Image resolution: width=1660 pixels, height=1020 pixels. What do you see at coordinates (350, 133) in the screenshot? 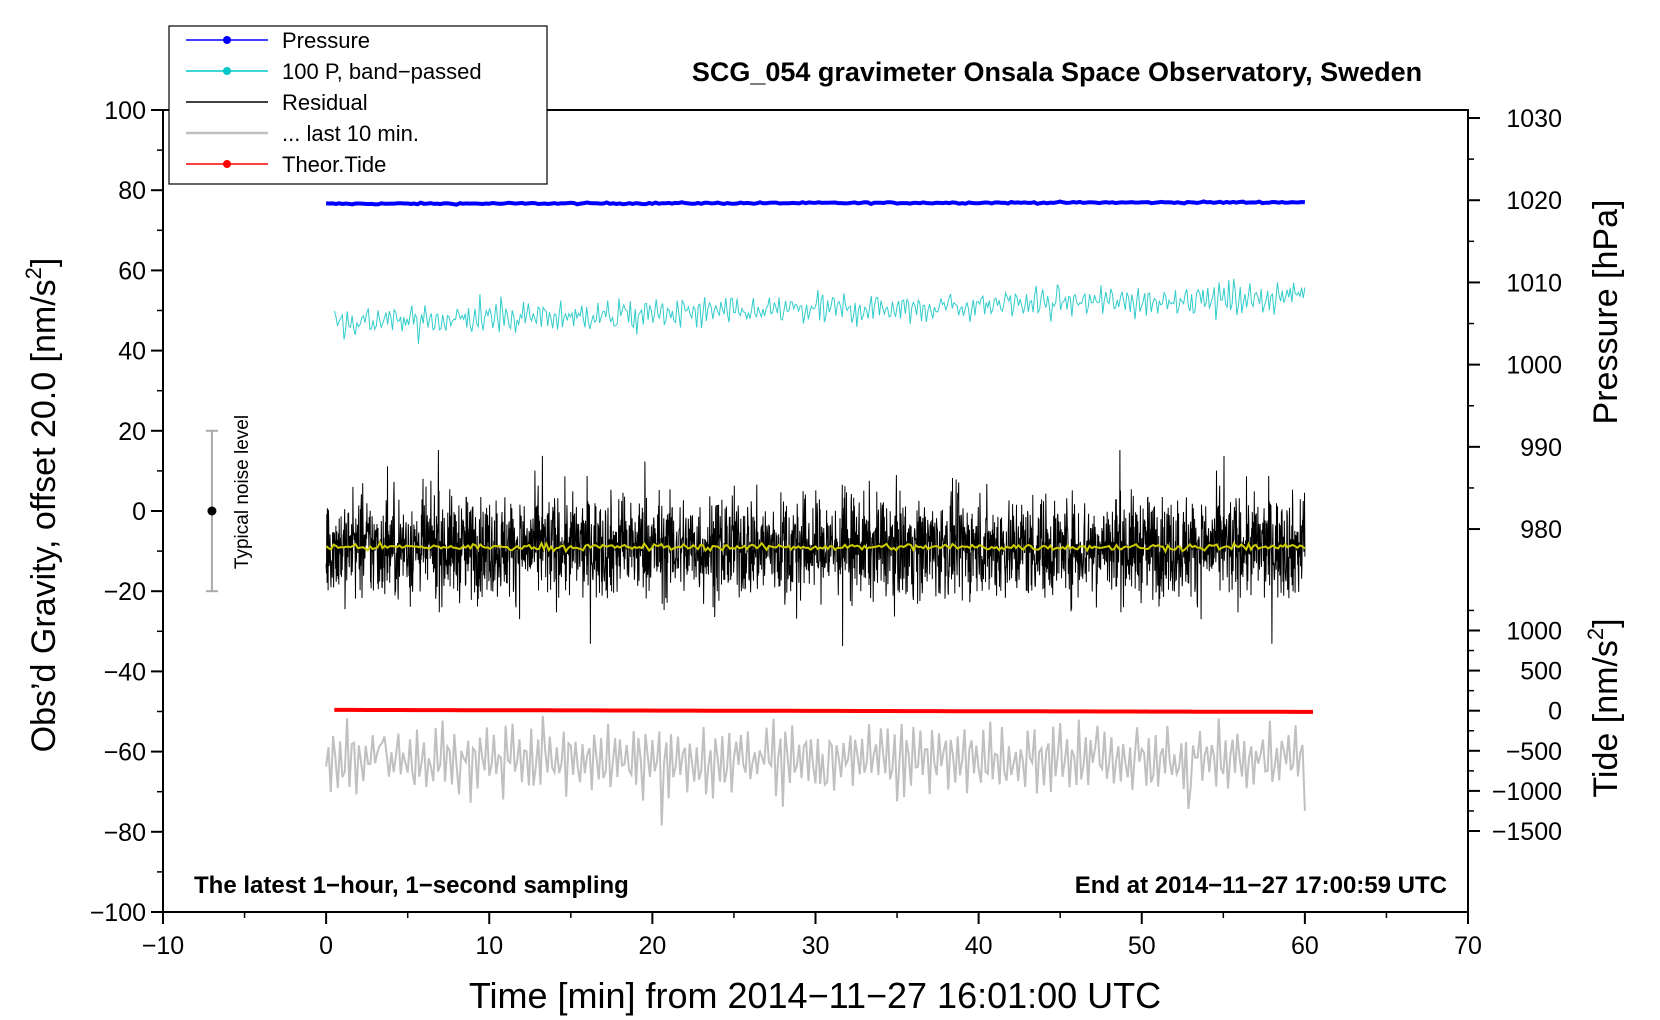
I see `legend-label: ... last 10 min.` at bounding box center [350, 133].